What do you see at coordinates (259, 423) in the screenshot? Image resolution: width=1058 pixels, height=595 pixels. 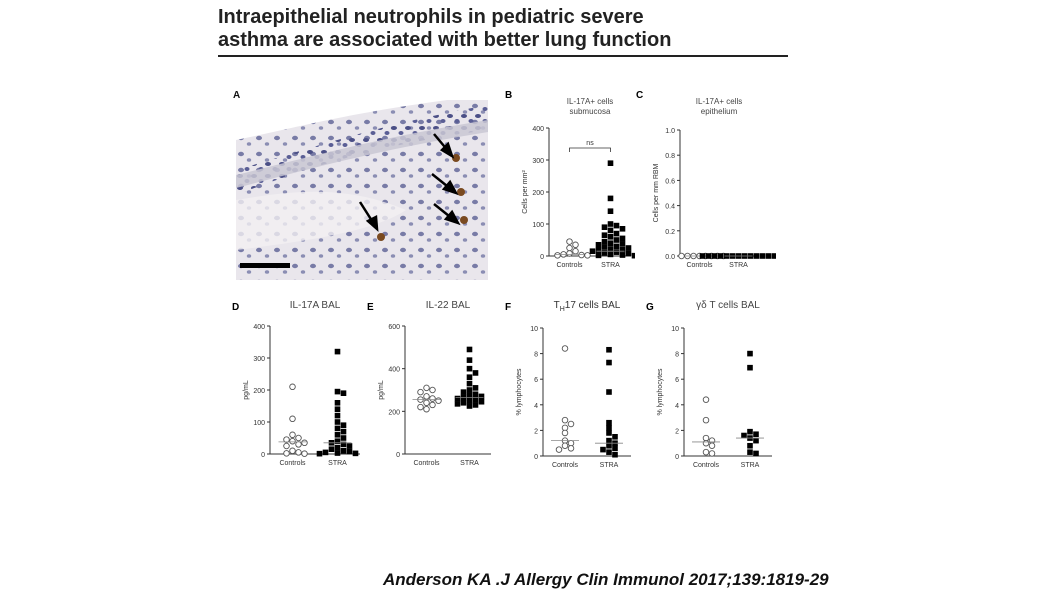 I see `y-tick-label: 100` at bounding box center [259, 423].